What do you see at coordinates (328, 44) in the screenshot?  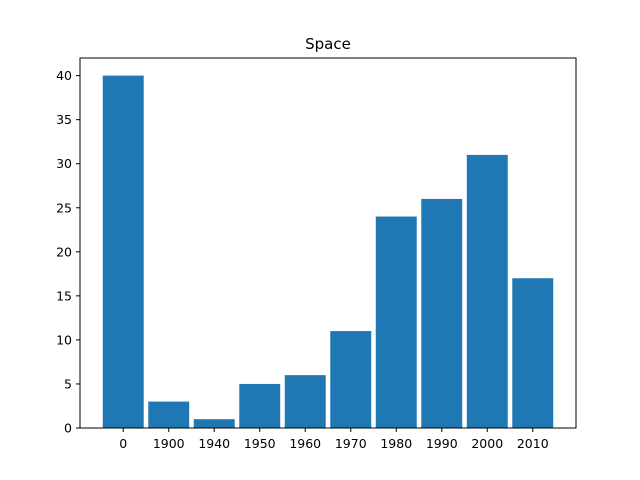 I see `chart-title: Space` at bounding box center [328, 44].